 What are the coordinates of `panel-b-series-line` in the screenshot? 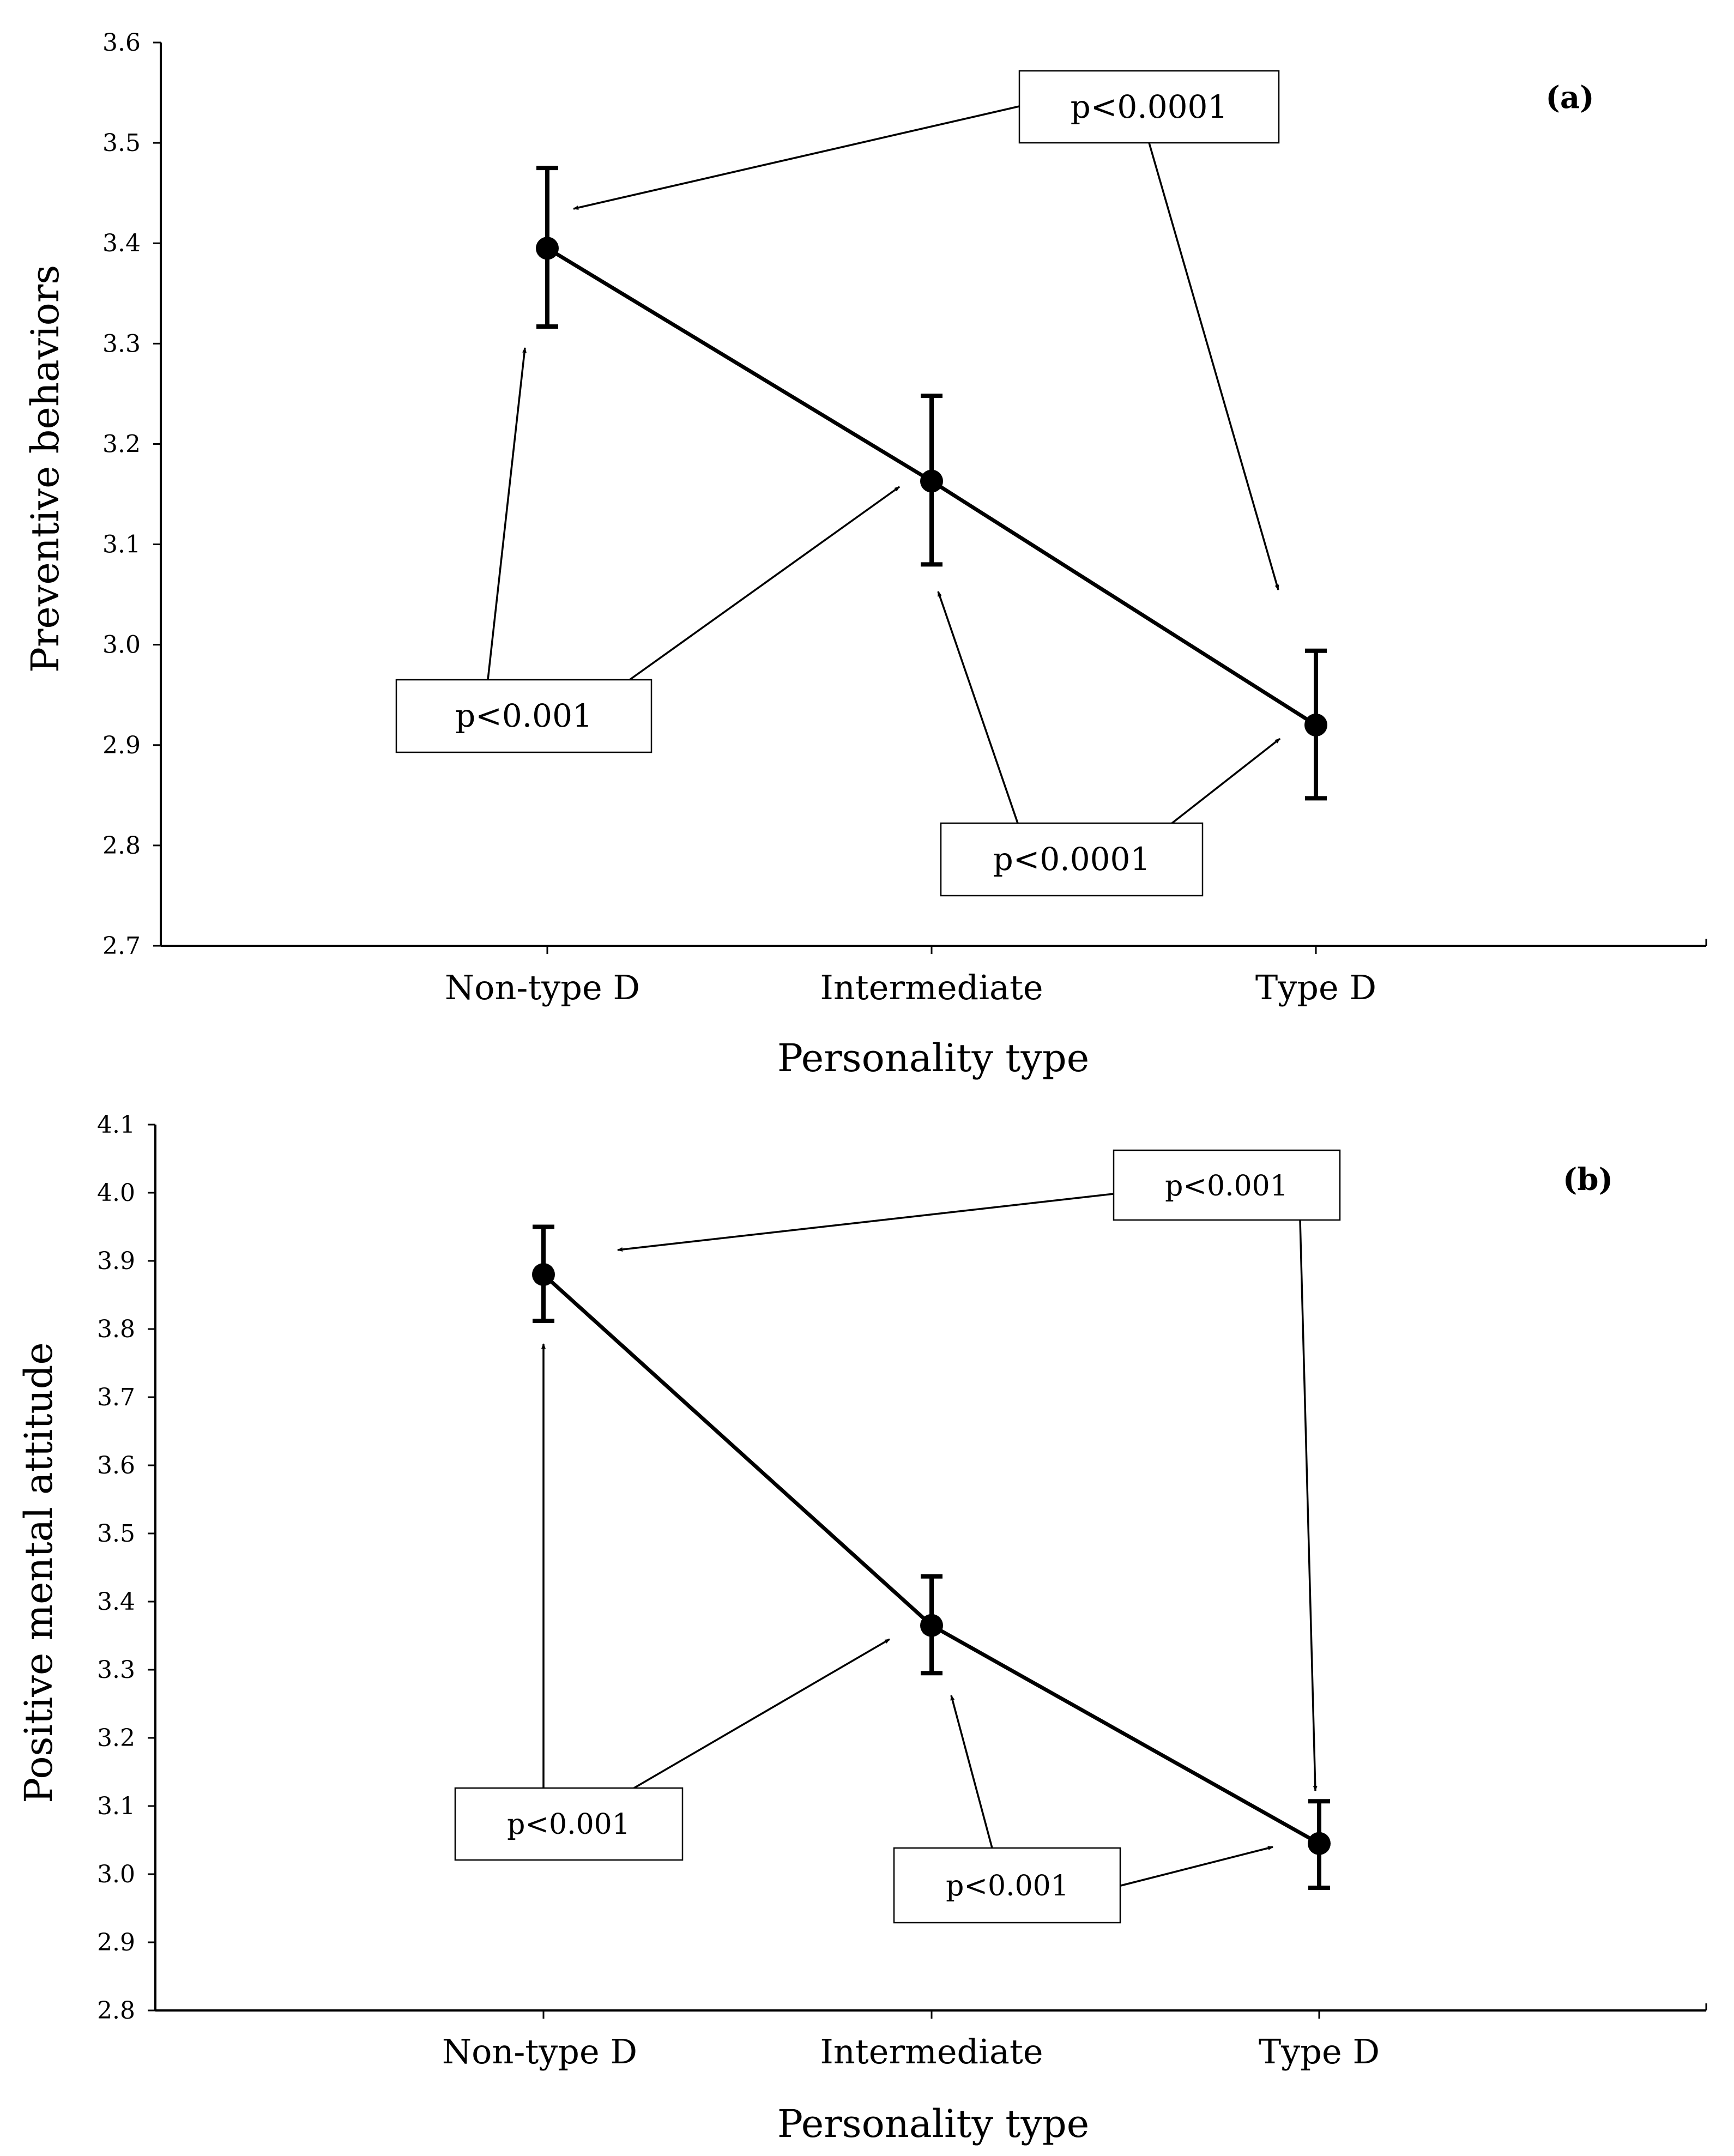 It's located at (931, 1559).